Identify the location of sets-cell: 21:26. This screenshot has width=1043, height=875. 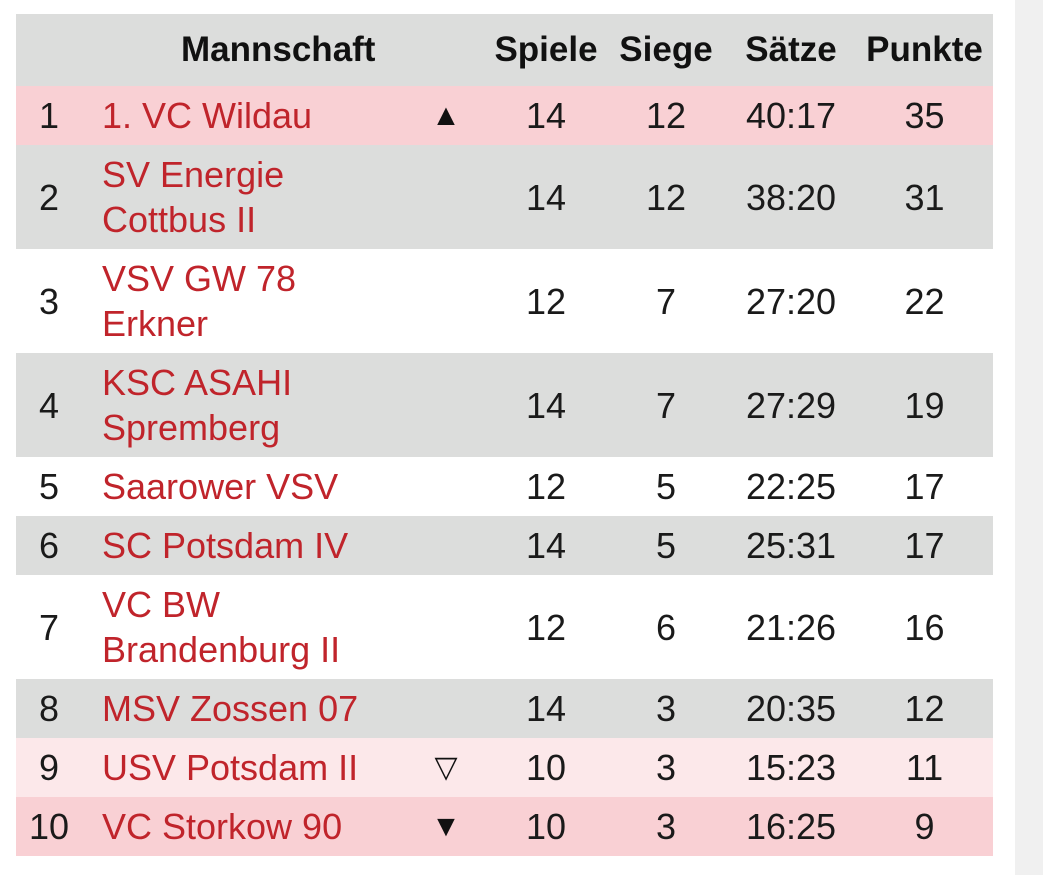
(791, 627).